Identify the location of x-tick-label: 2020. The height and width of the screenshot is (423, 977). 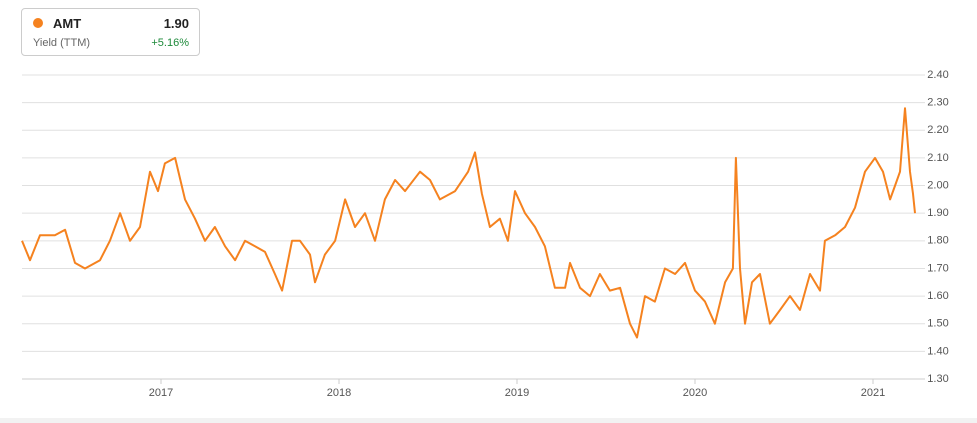
(695, 393).